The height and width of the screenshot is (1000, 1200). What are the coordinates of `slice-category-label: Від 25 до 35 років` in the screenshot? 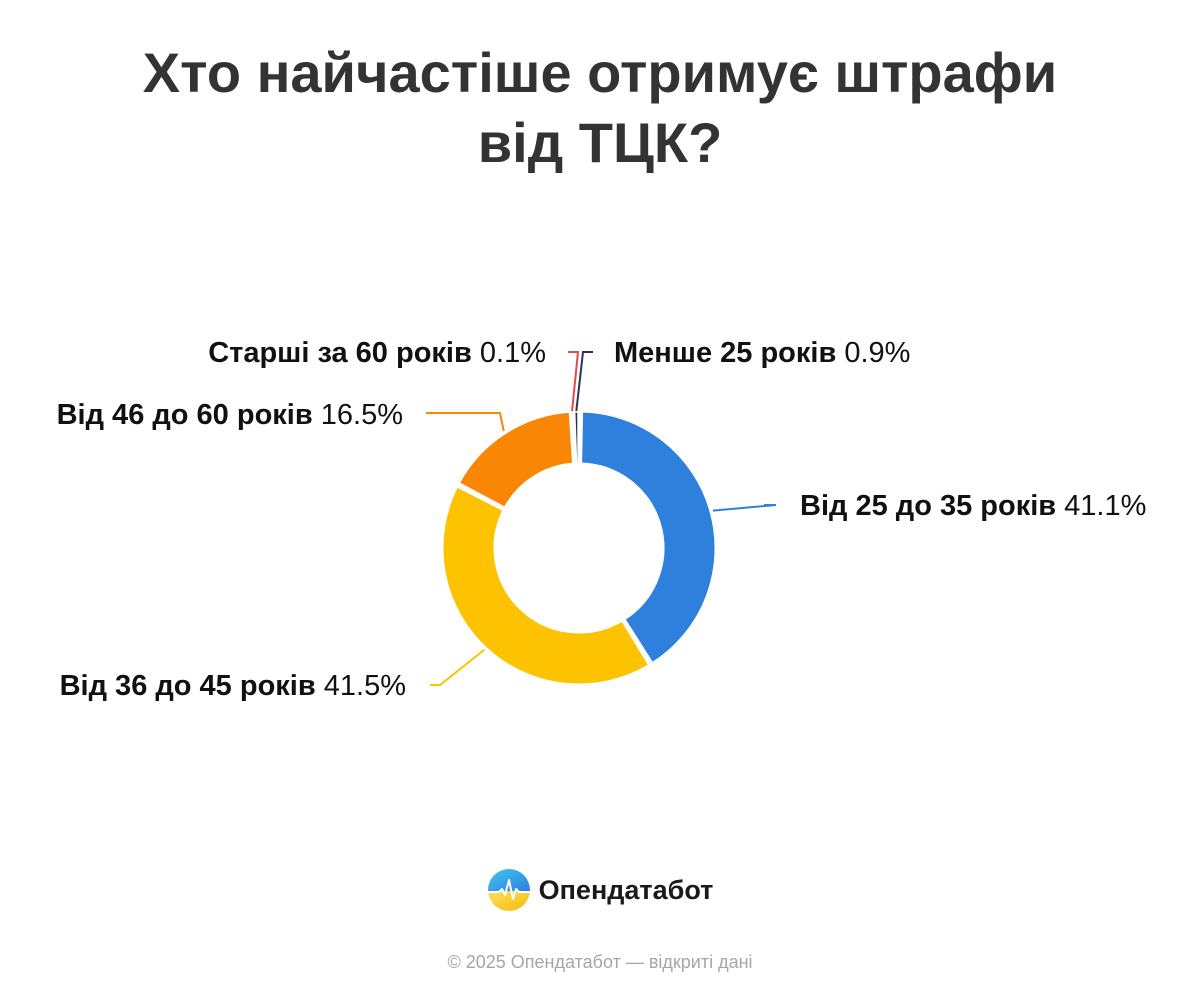 It's located at (932, 506).